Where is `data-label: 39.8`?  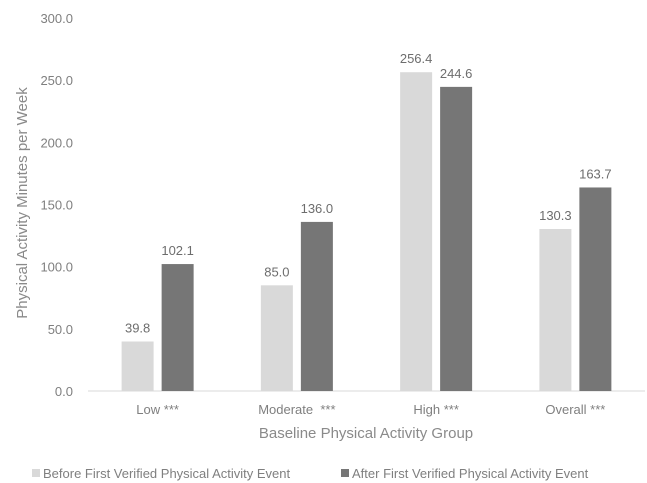
data-label: 39.8 is located at coordinates (137, 328).